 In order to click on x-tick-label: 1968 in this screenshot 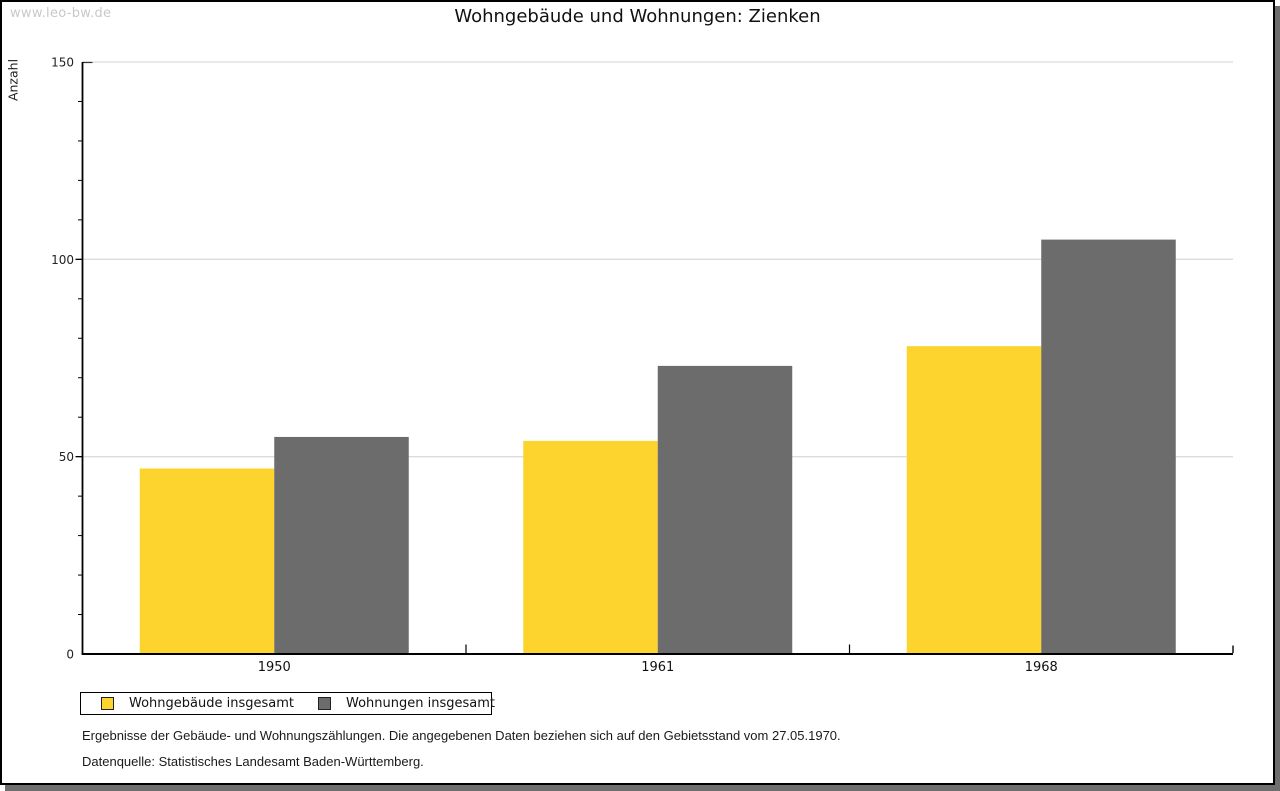, I will do `click(1041, 667)`.